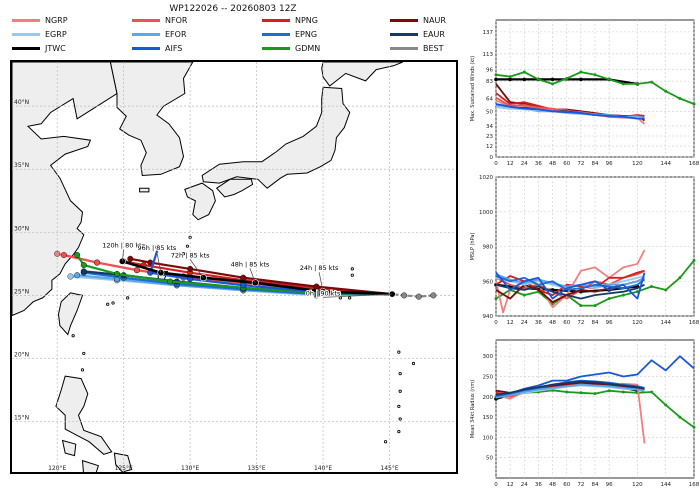  What do you see at coordinates (21, 418) in the screenshot?
I see `lat-label: 15°N` at bounding box center [21, 418].